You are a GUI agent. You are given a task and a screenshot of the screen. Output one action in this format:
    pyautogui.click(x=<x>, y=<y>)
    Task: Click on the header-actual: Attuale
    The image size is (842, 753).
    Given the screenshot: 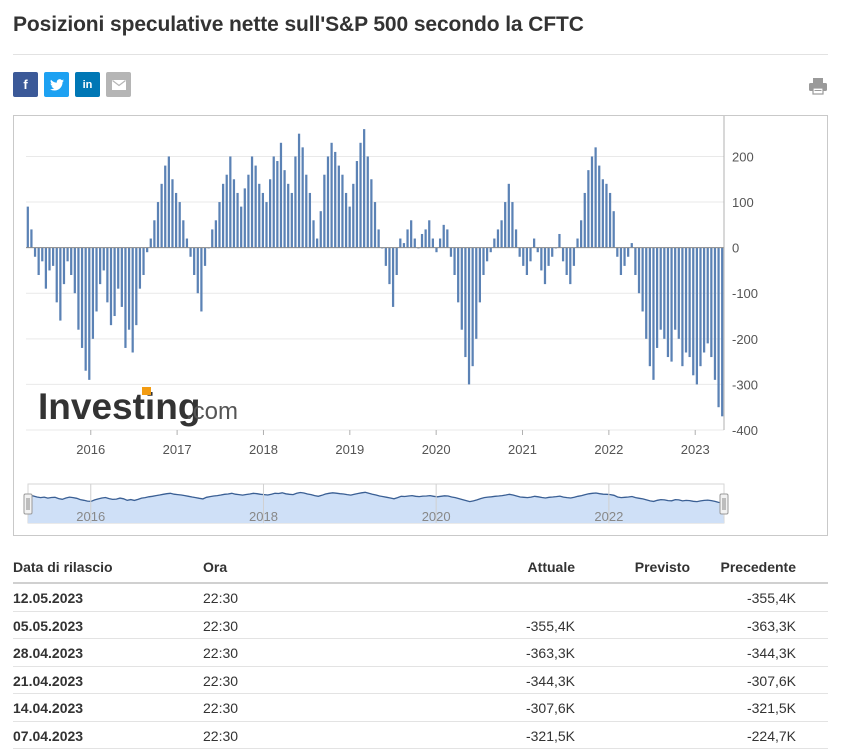 What is the action you would take?
    pyautogui.click(x=551, y=567)
    